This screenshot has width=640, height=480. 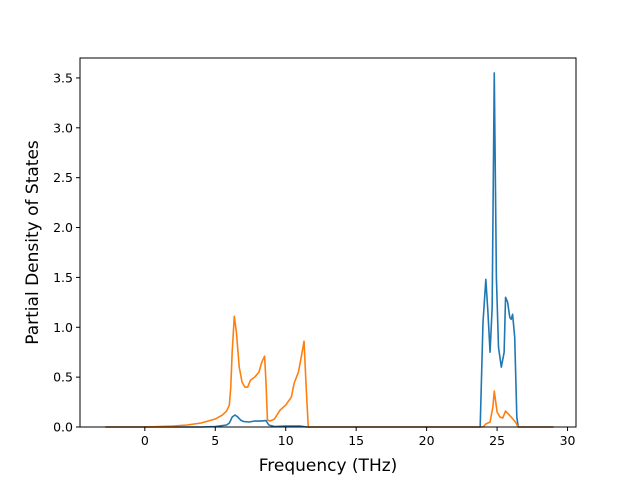 What do you see at coordinates (215, 440) in the screenshot?
I see `x-tick-label: 5` at bounding box center [215, 440].